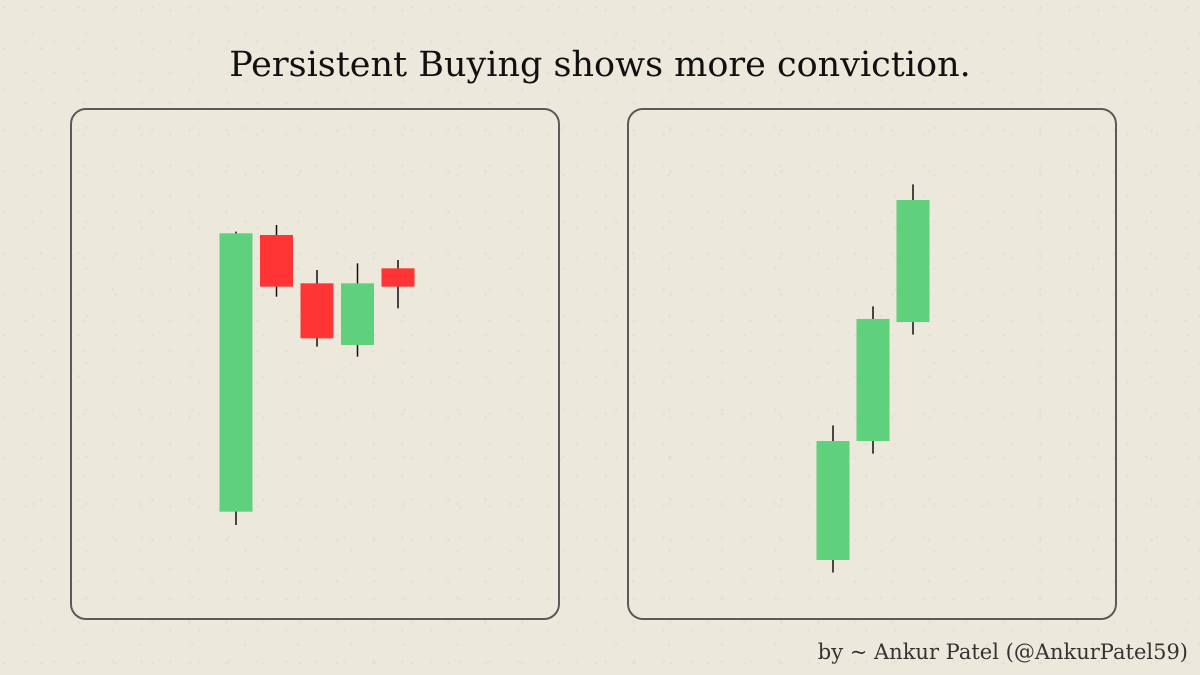 The image size is (1200, 675). I want to click on candlestick-chart-left, so click(317, 375).